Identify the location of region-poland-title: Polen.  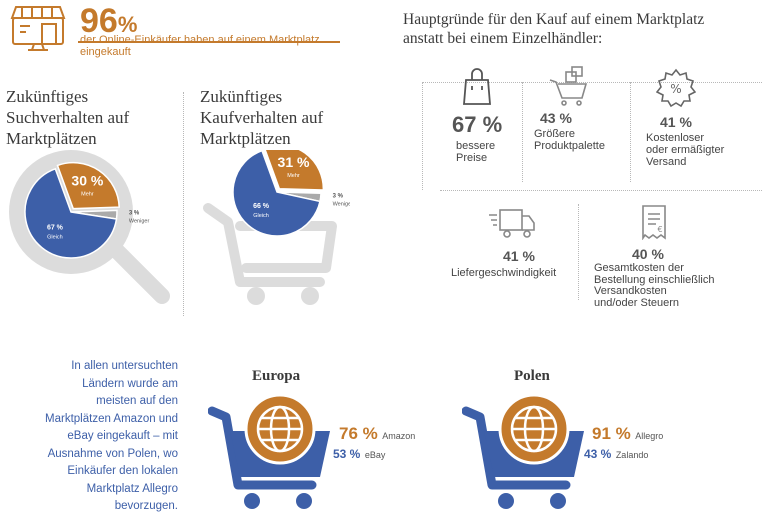
(532, 376).